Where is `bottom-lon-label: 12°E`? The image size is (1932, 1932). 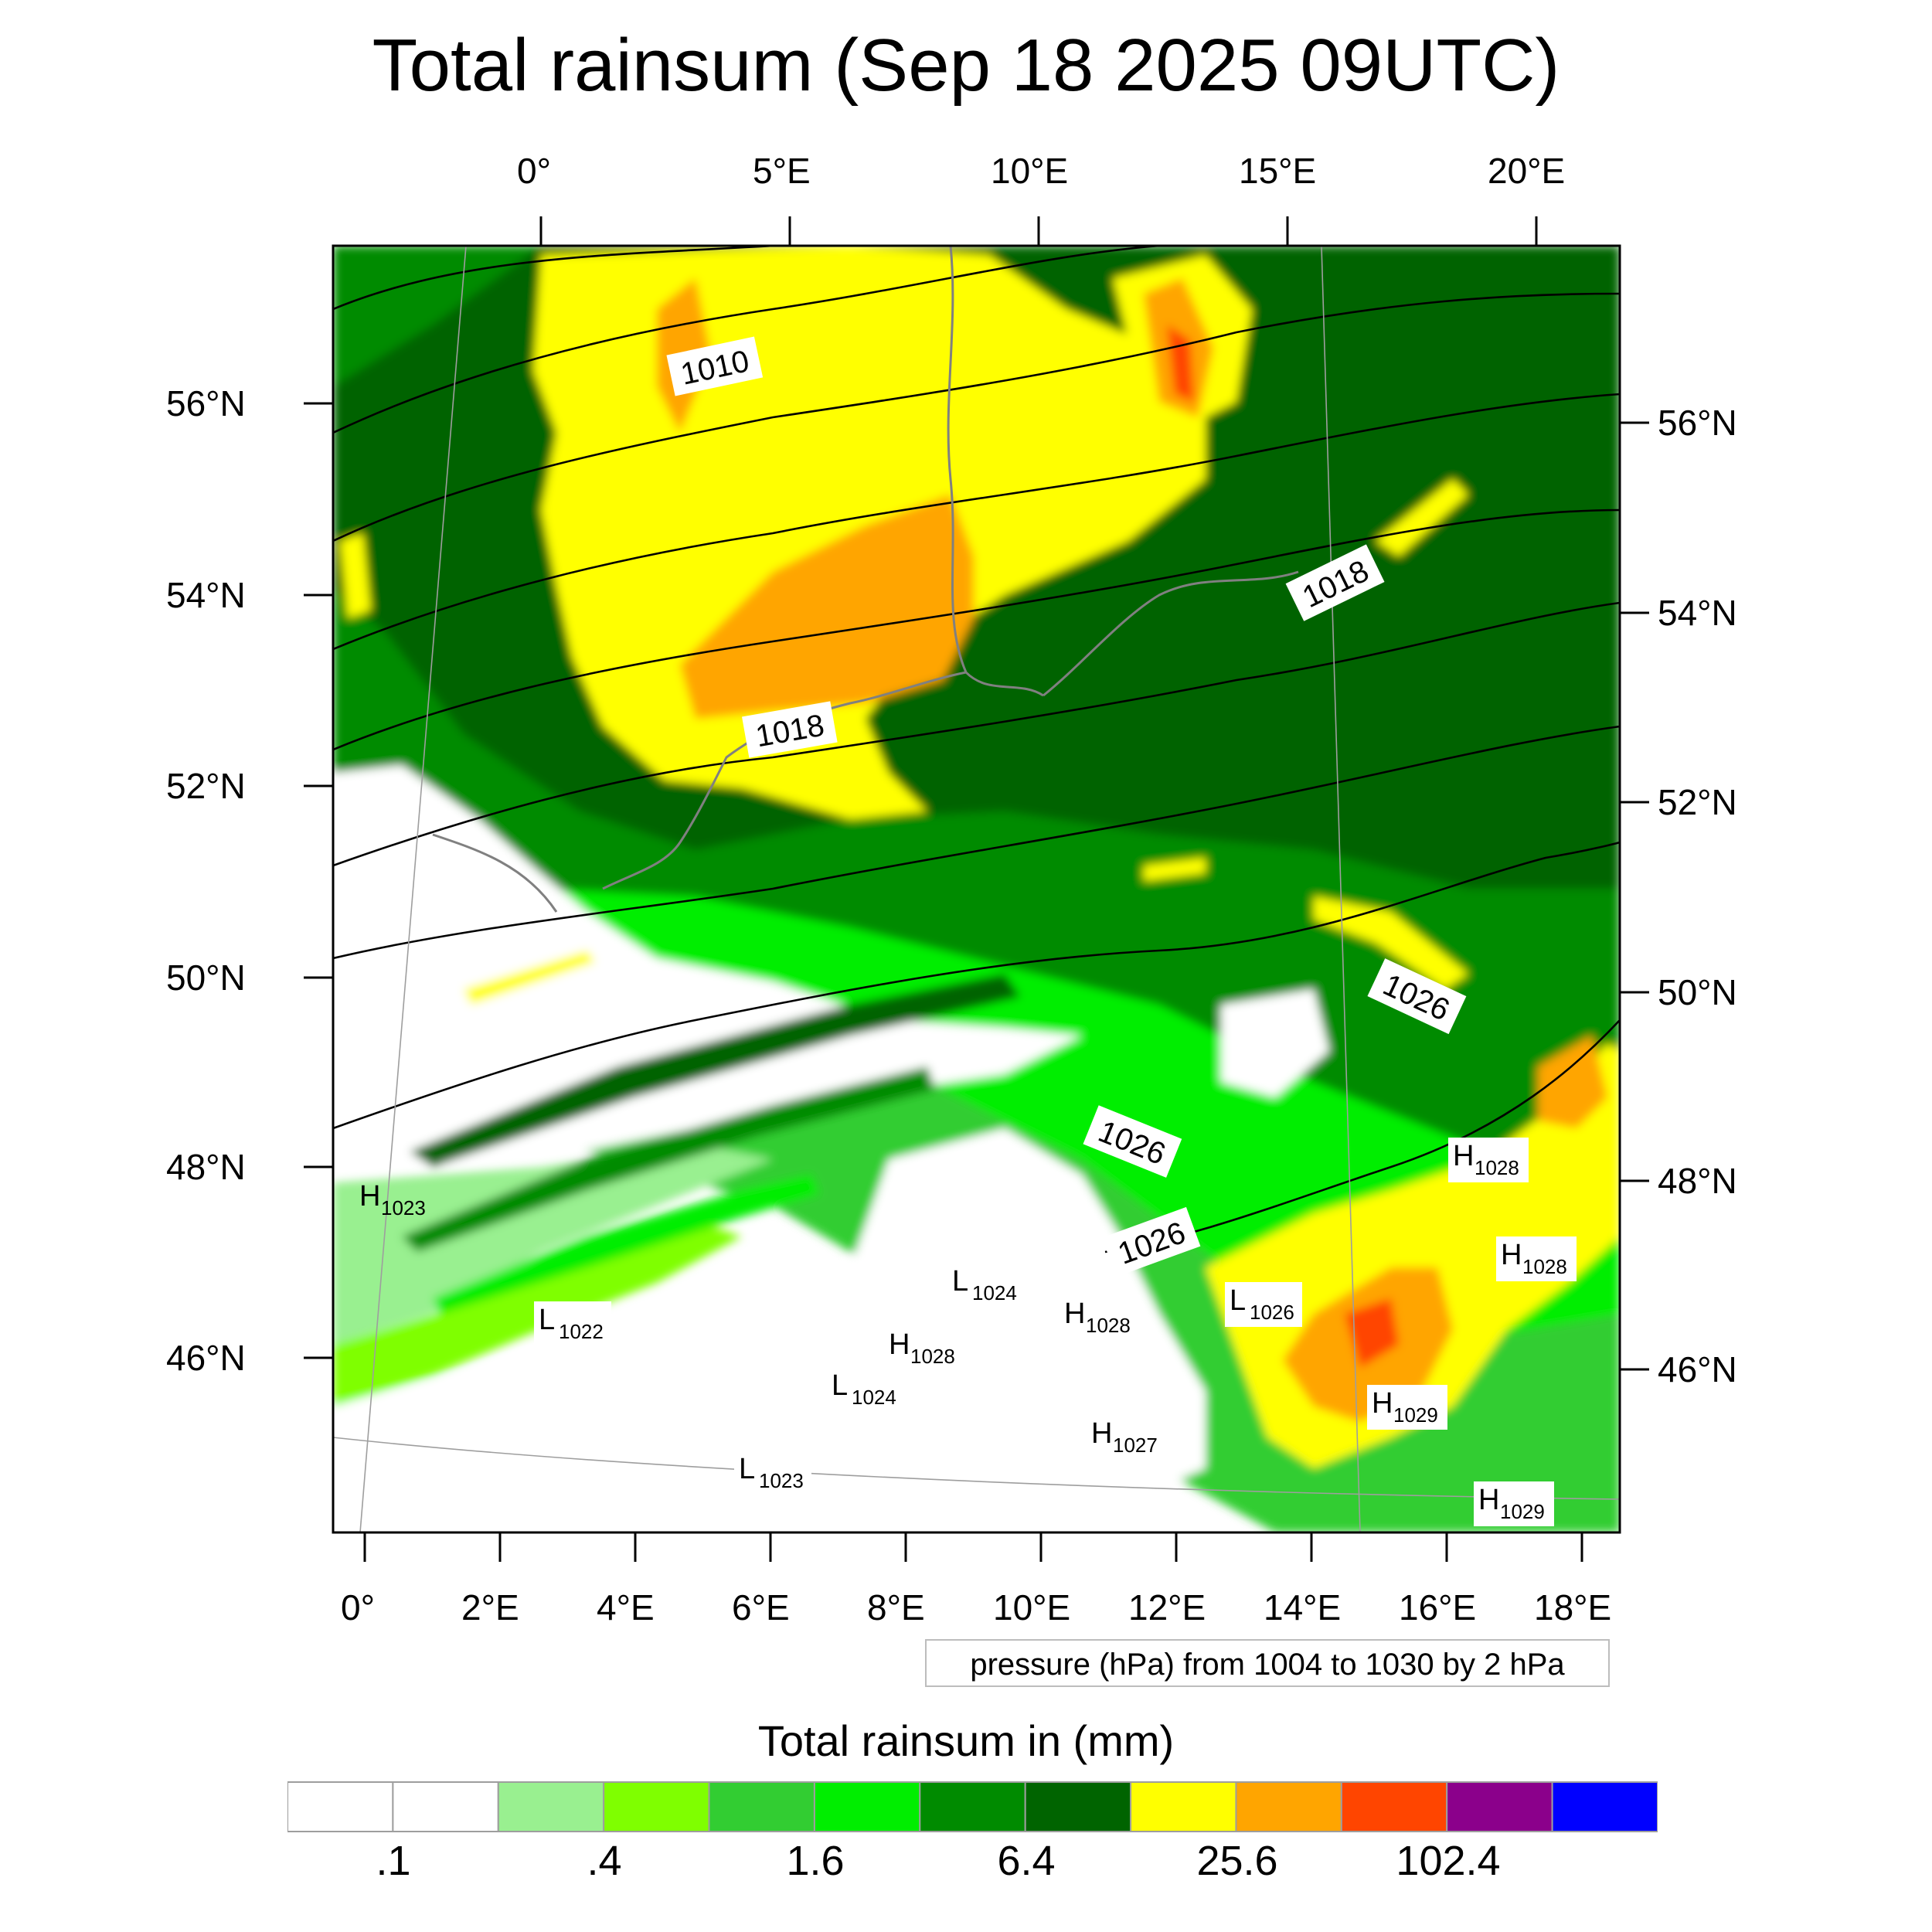 bottom-lon-label: 12°E is located at coordinates (1167, 1608).